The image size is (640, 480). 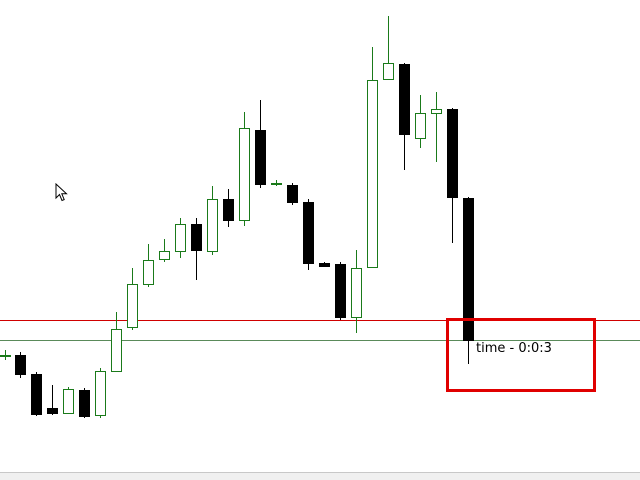 I want to click on chart-bottom-scrollbar, so click(x=320, y=476).